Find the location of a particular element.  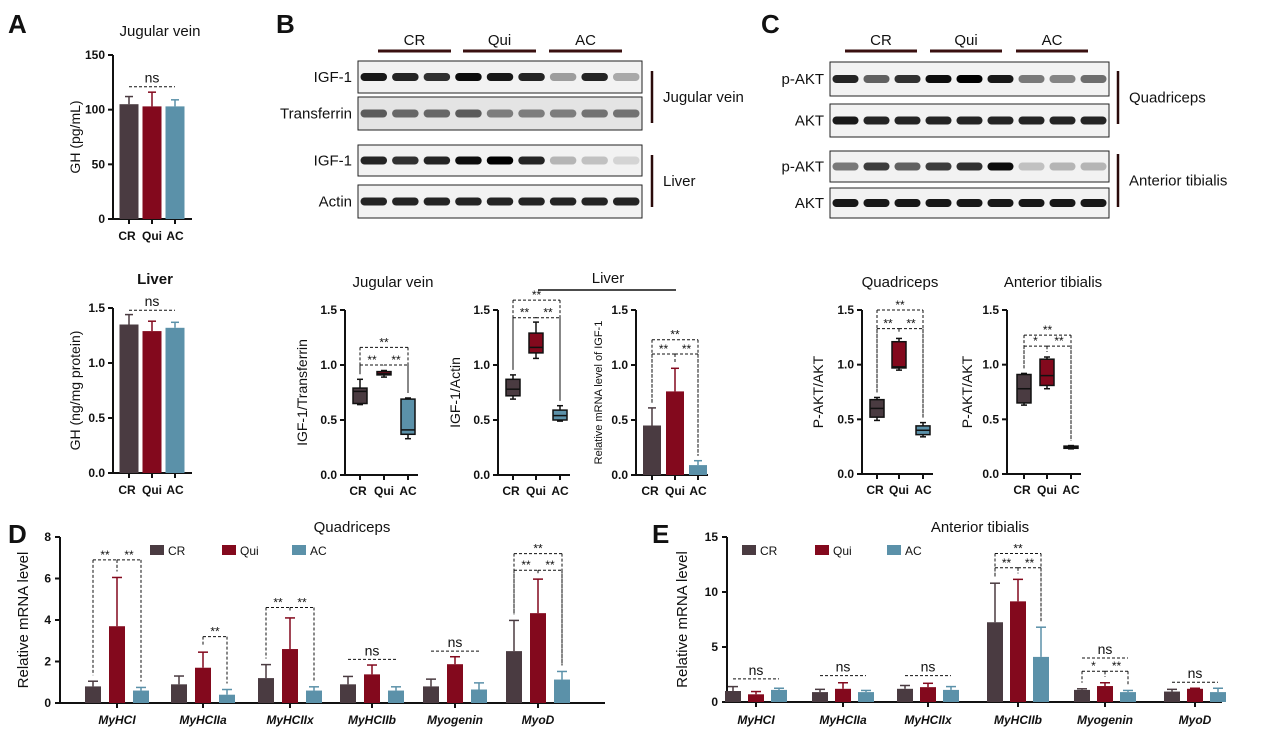

x-tick-label: MyHCIIx is located at coordinates (928, 720).